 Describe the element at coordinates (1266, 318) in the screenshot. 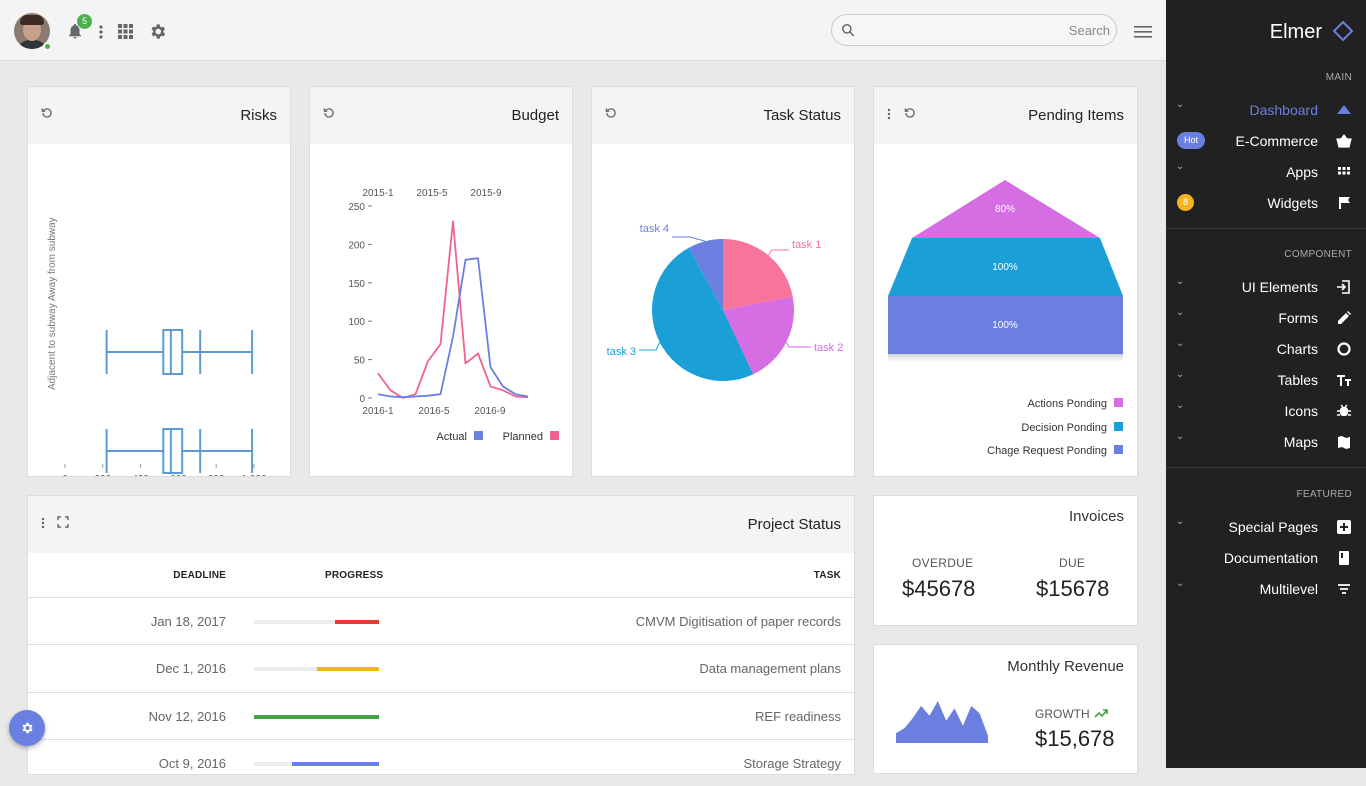

I see `sidebar-item-forms: ⌄ Forms` at that location.